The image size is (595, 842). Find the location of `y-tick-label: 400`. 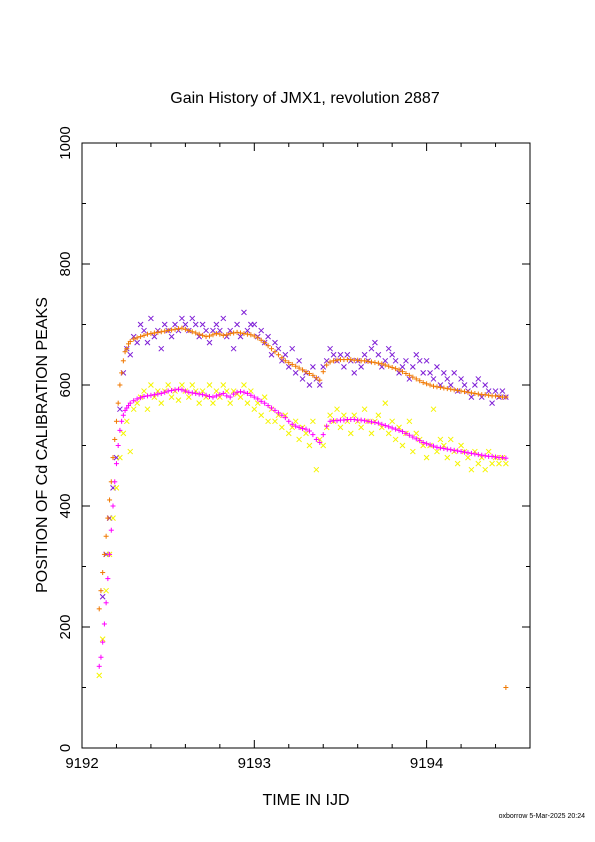

y-tick-label: 400 is located at coordinates (65, 505).